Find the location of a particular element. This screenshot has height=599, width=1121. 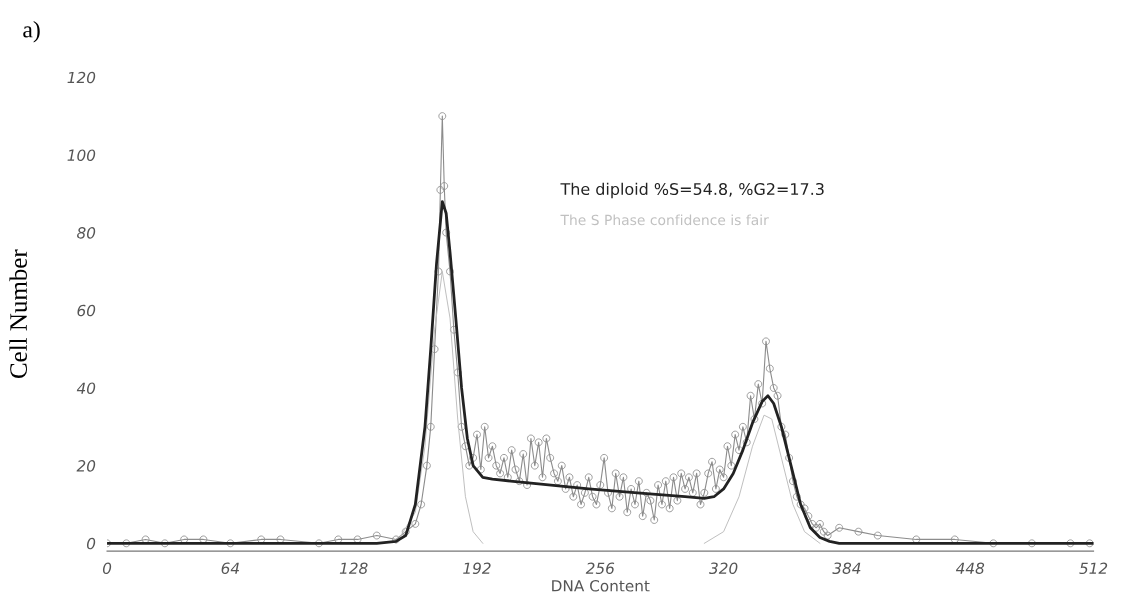

y-tick-label: 20 is located at coordinates (86, 466).